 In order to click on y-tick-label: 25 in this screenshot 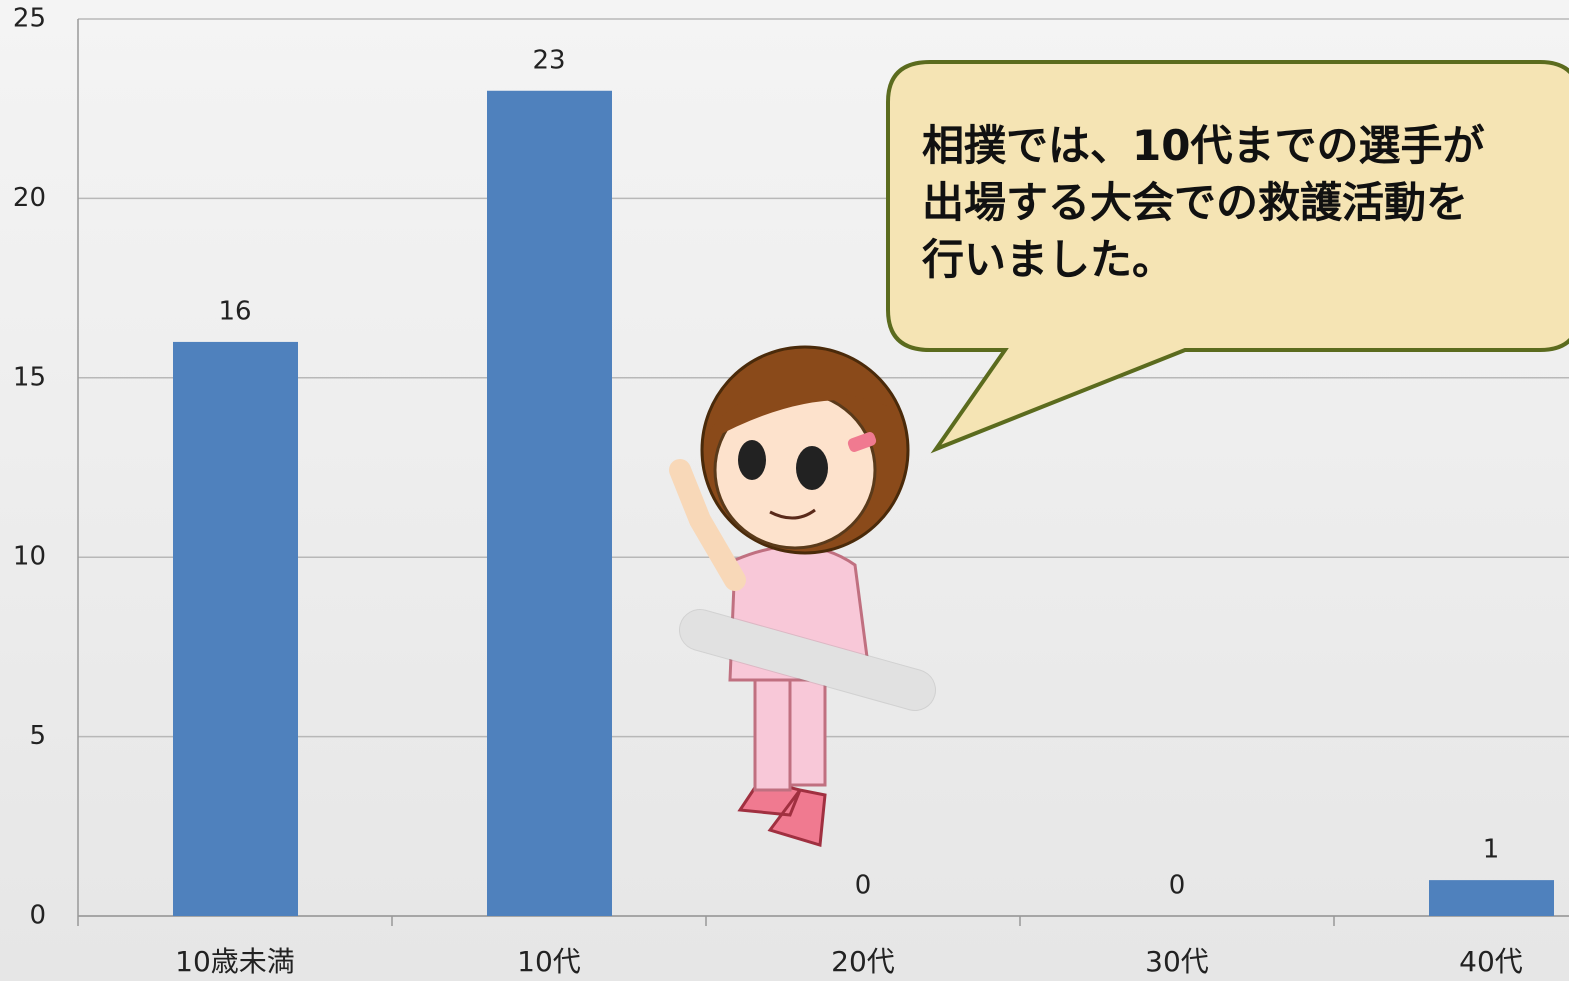, I will do `click(29, 19)`.